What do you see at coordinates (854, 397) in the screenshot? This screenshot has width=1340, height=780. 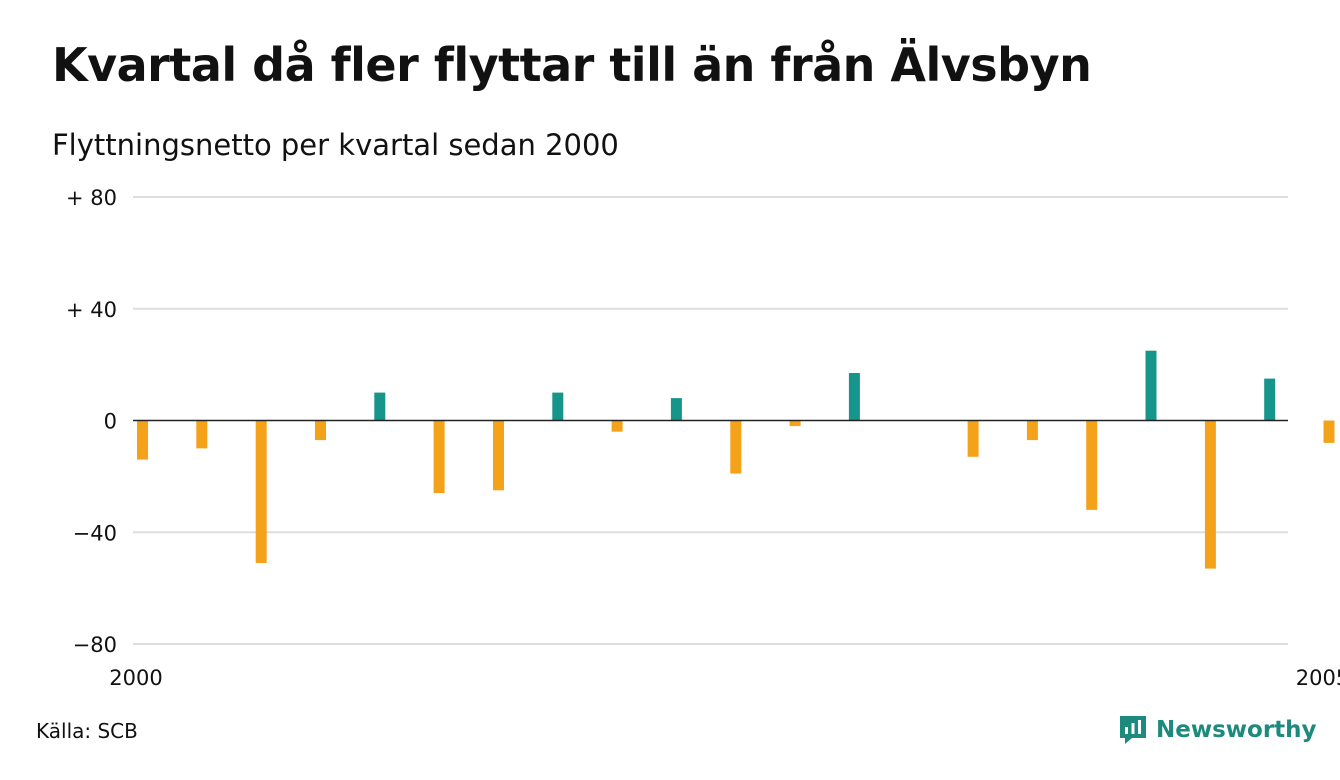 I see `bar-2003-q1` at bounding box center [854, 397].